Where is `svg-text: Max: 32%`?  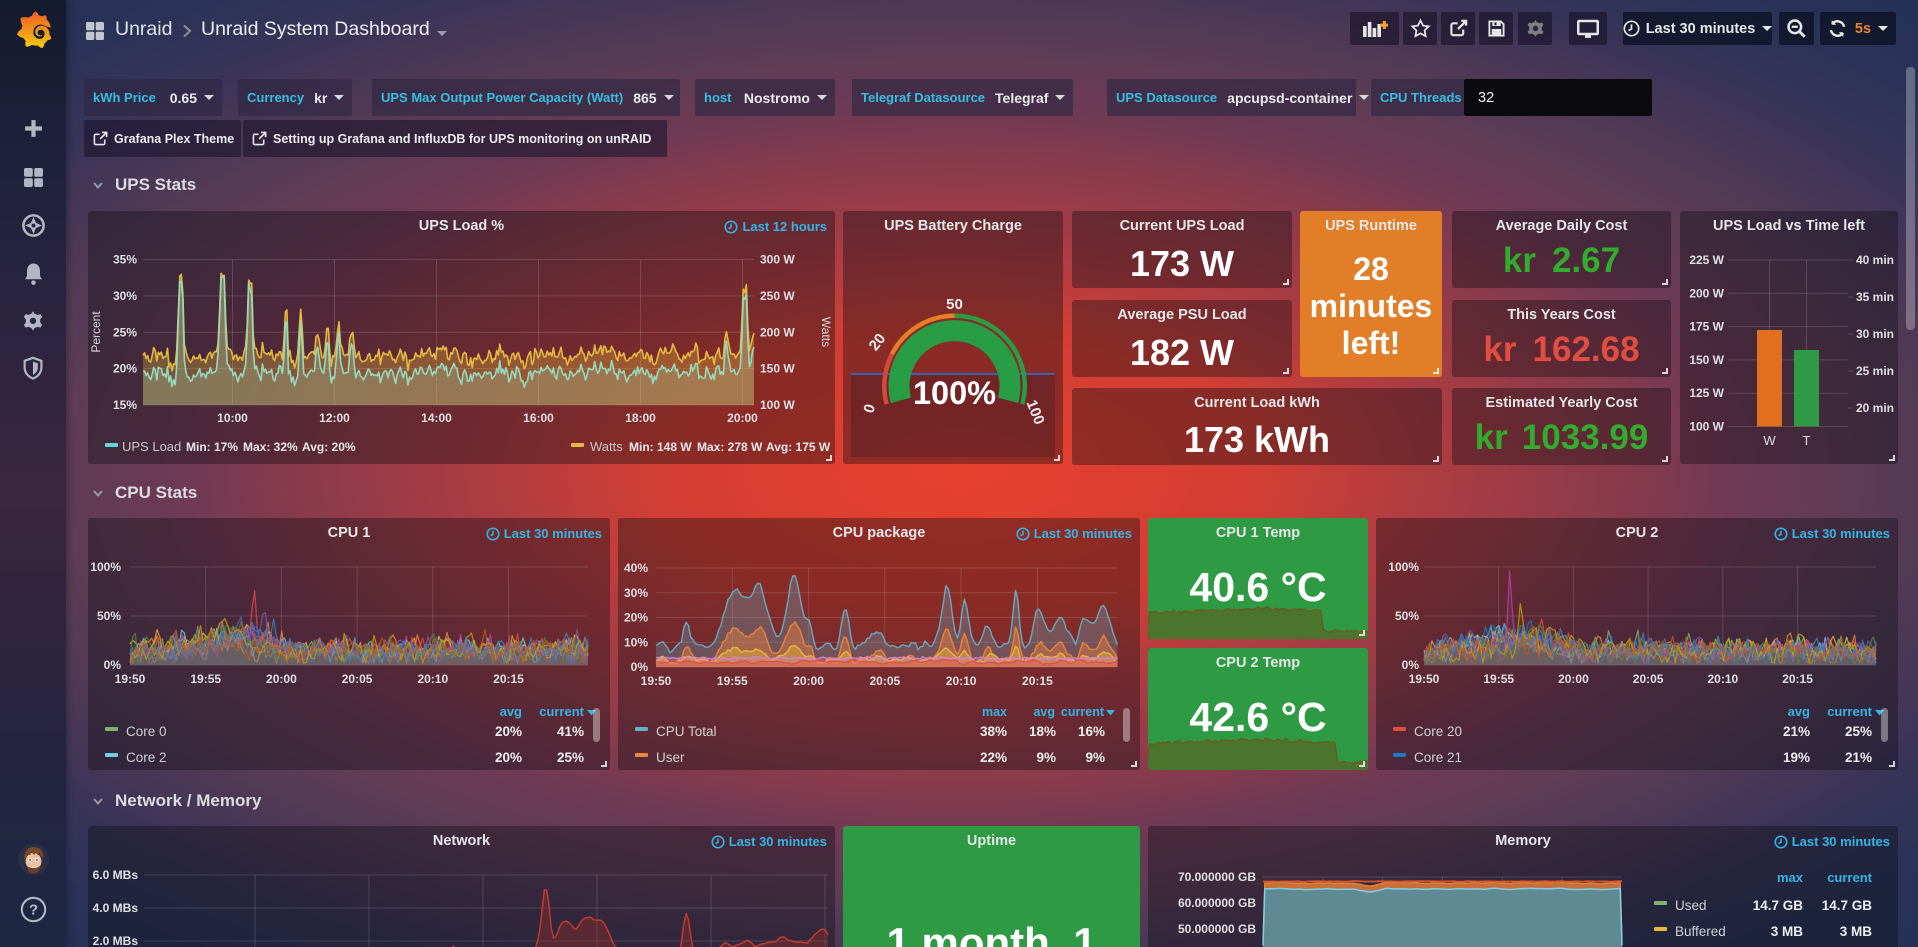 svg-text: Max: 32% is located at coordinates (270, 447).